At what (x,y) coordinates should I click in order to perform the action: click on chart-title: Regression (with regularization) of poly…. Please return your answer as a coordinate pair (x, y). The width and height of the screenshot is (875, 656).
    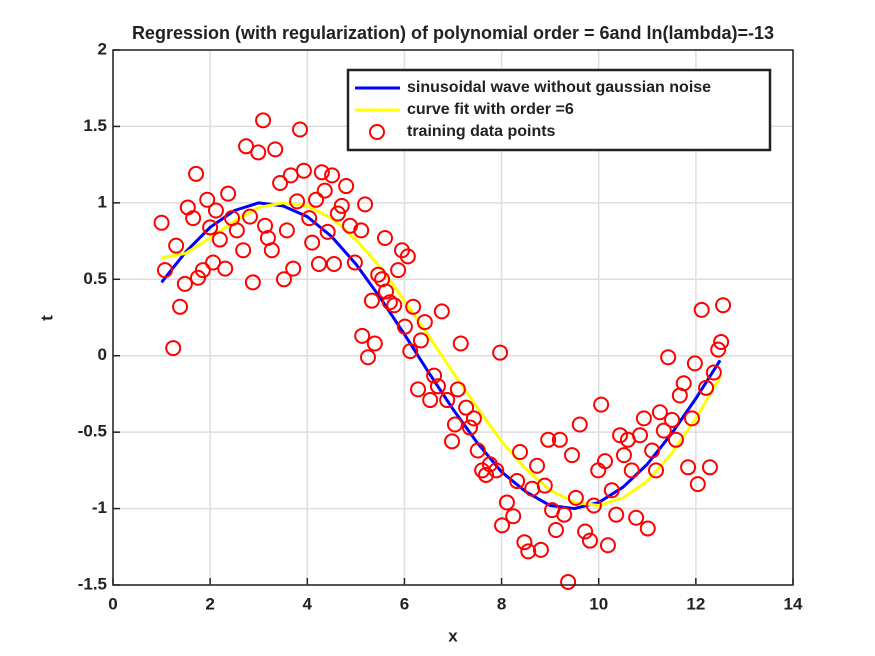
    Looking at the image, I should click on (453, 33).